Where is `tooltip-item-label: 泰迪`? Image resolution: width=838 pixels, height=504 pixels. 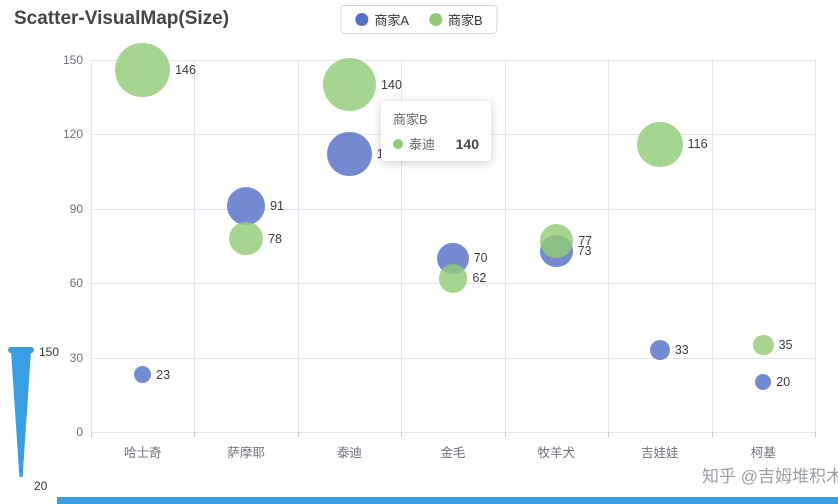
tooltip-item-label: 泰迪 is located at coordinates (422, 144).